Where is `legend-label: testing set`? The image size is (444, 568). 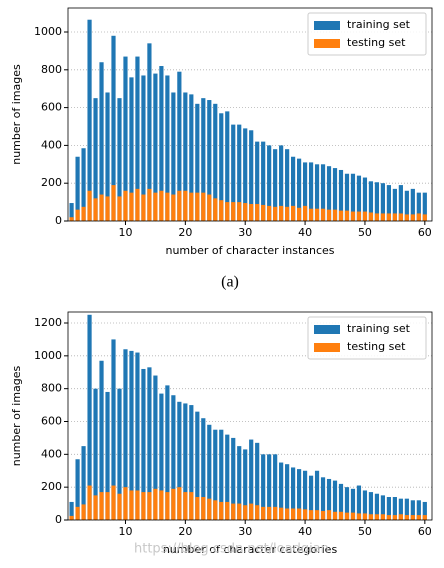 legend-label: testing set is located at coordinates (376, 346).